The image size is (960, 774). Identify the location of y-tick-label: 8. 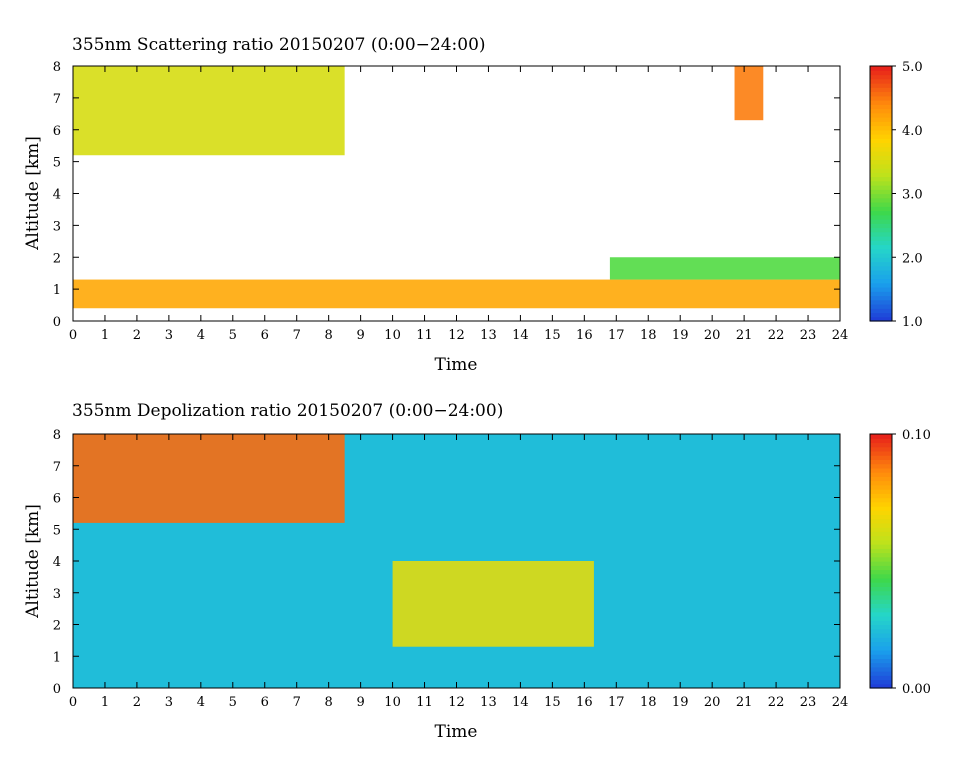
(57, 67).